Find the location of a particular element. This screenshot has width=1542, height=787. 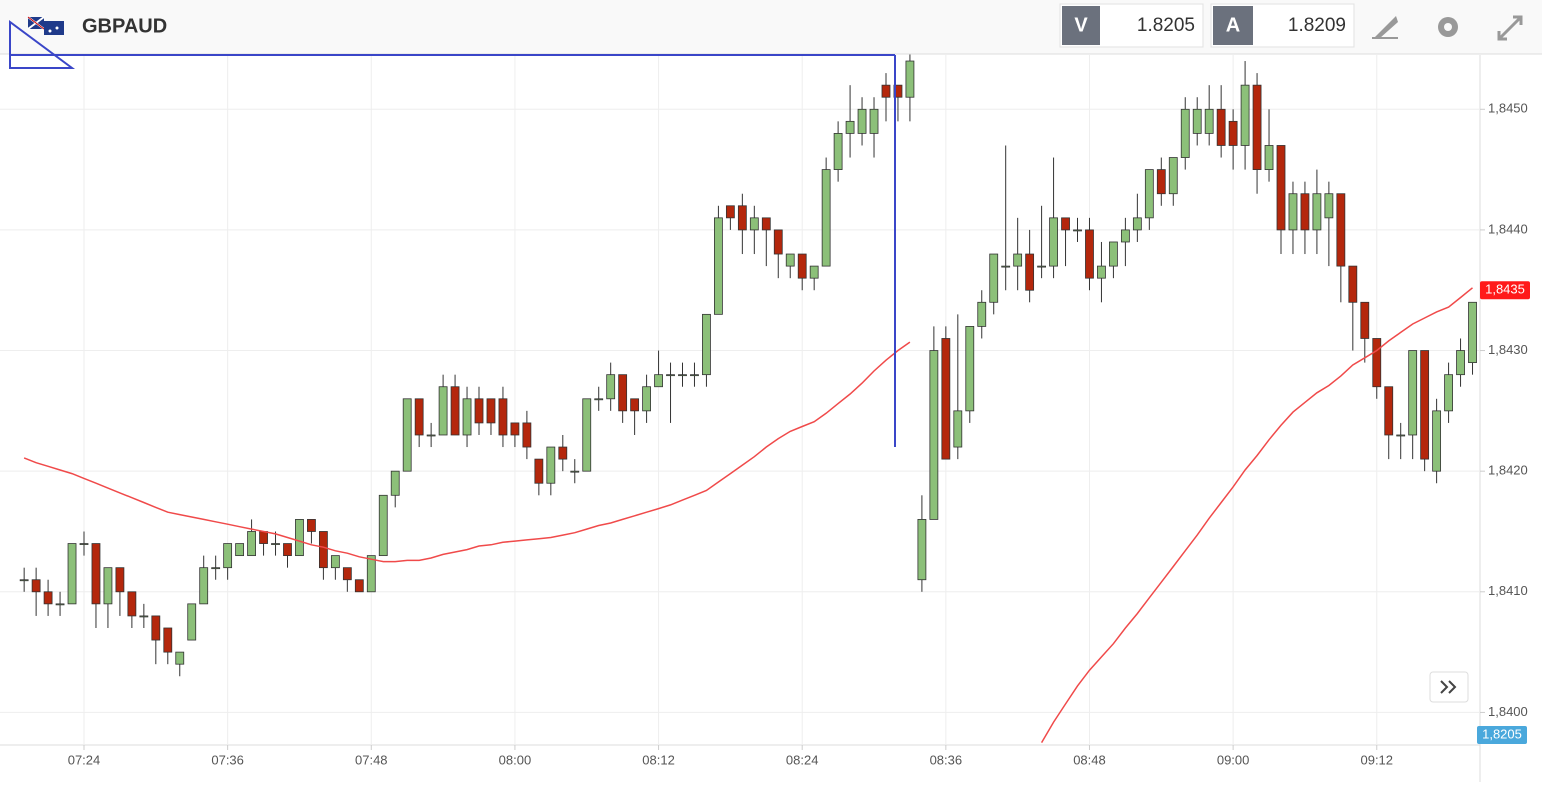

symbol: GBPAUD is located at coordinates (124, 26).